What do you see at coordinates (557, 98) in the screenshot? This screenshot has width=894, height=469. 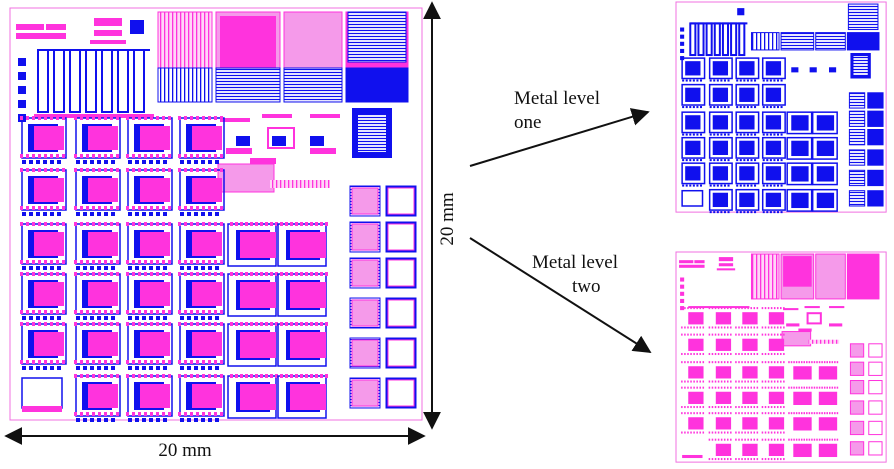 I see `metal-level-one-label-line1: Metal level` at bounding box center [557, 98].